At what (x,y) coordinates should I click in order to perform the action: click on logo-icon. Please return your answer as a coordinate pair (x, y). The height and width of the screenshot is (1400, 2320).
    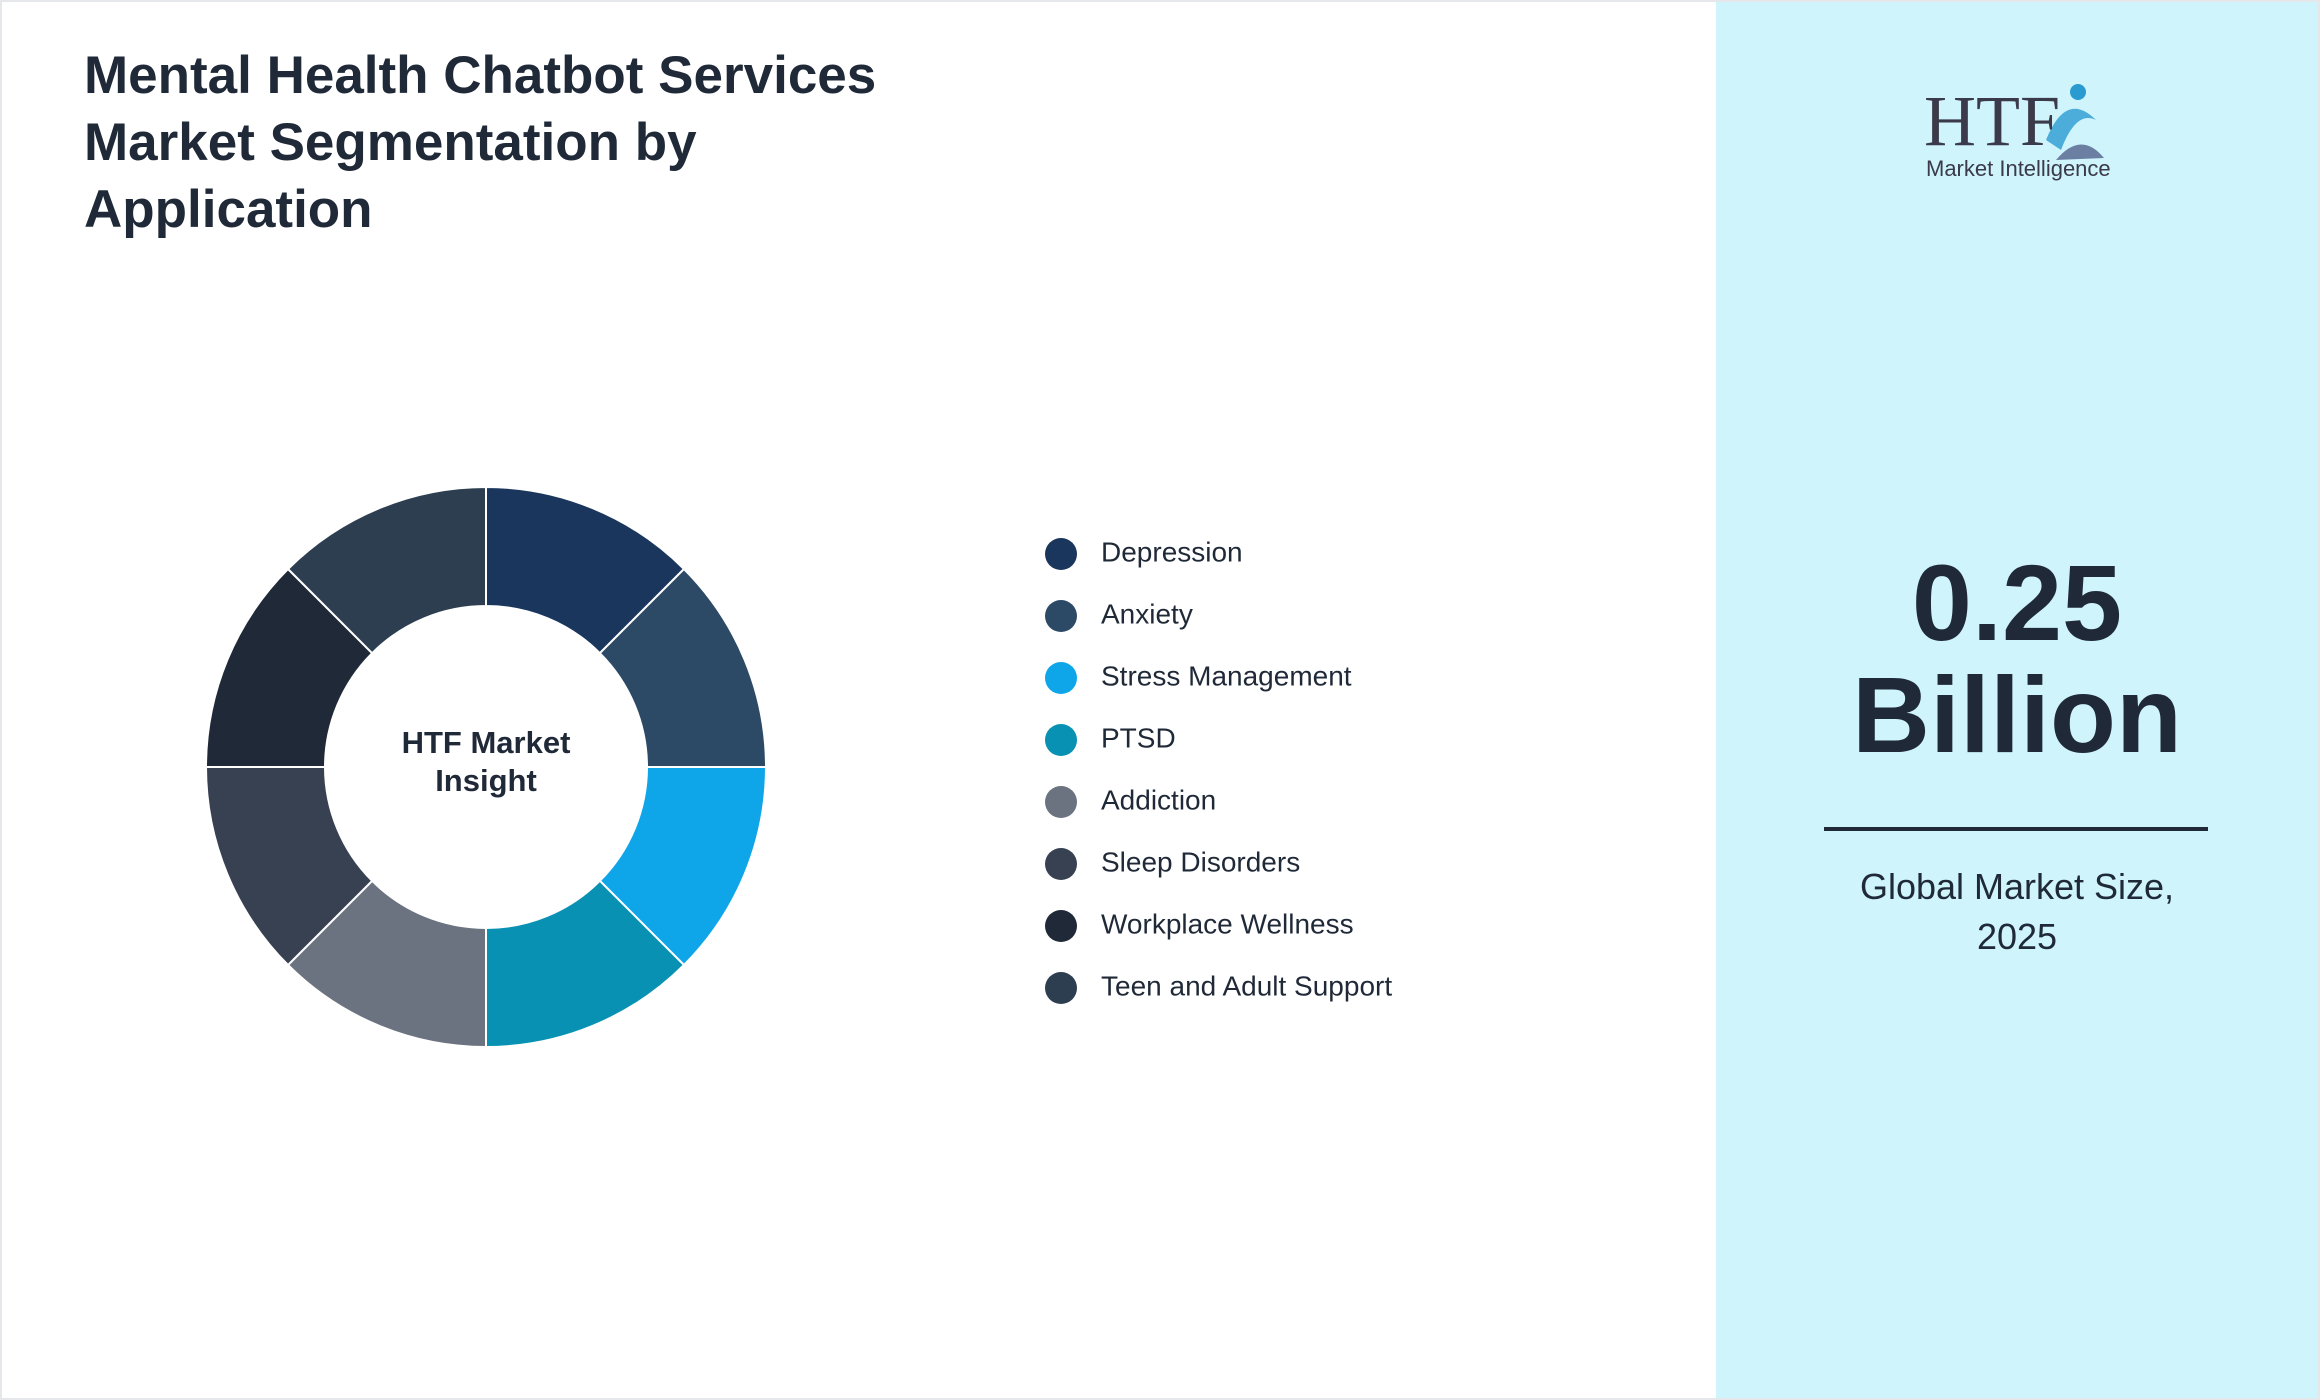
    Looking at the image, I should click on (2075, 122).